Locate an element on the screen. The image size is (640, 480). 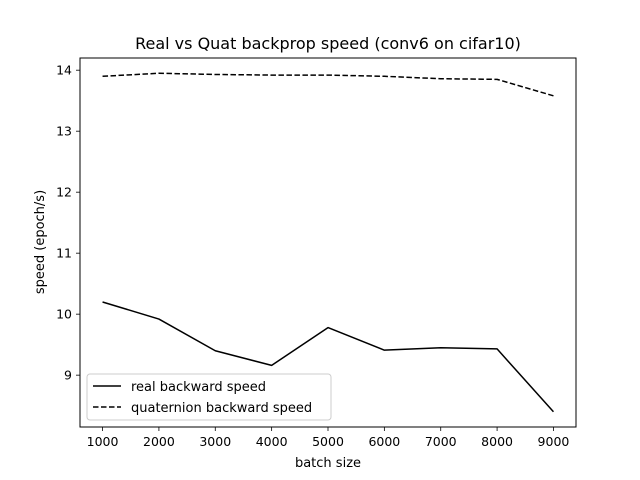
y-axis-ticks: 9 10 11 12 13 14 is located at coordinates (68, 223).